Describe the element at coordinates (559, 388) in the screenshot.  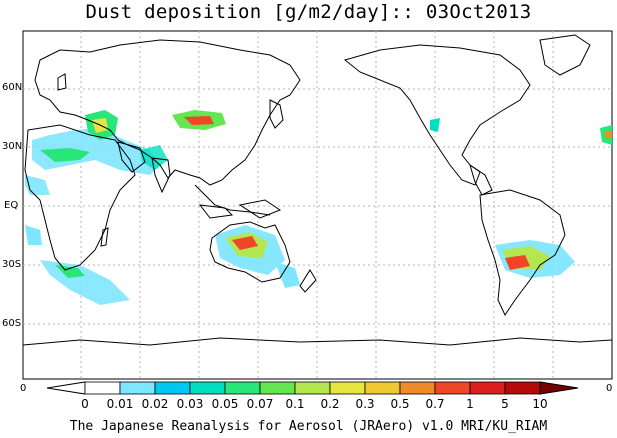
I see `colorbar-arrow-high` at that location.